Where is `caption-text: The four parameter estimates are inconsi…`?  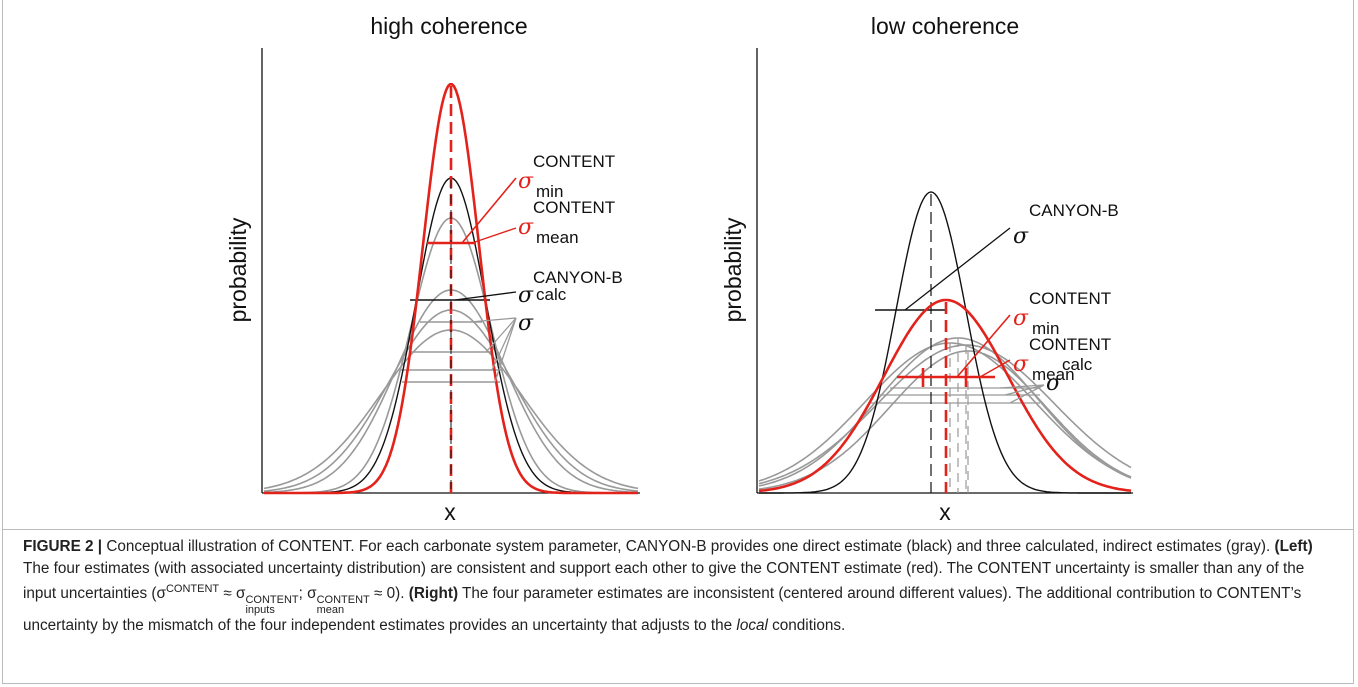
caption-text: The four parameter estimates are inconsi… is located at coordinates (662, 609).